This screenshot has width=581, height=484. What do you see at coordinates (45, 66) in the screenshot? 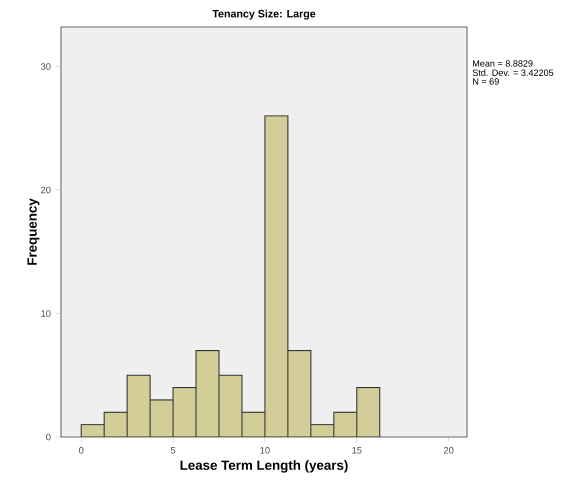
I see `y-tick-label: 30` at bounding box center [45, 66].